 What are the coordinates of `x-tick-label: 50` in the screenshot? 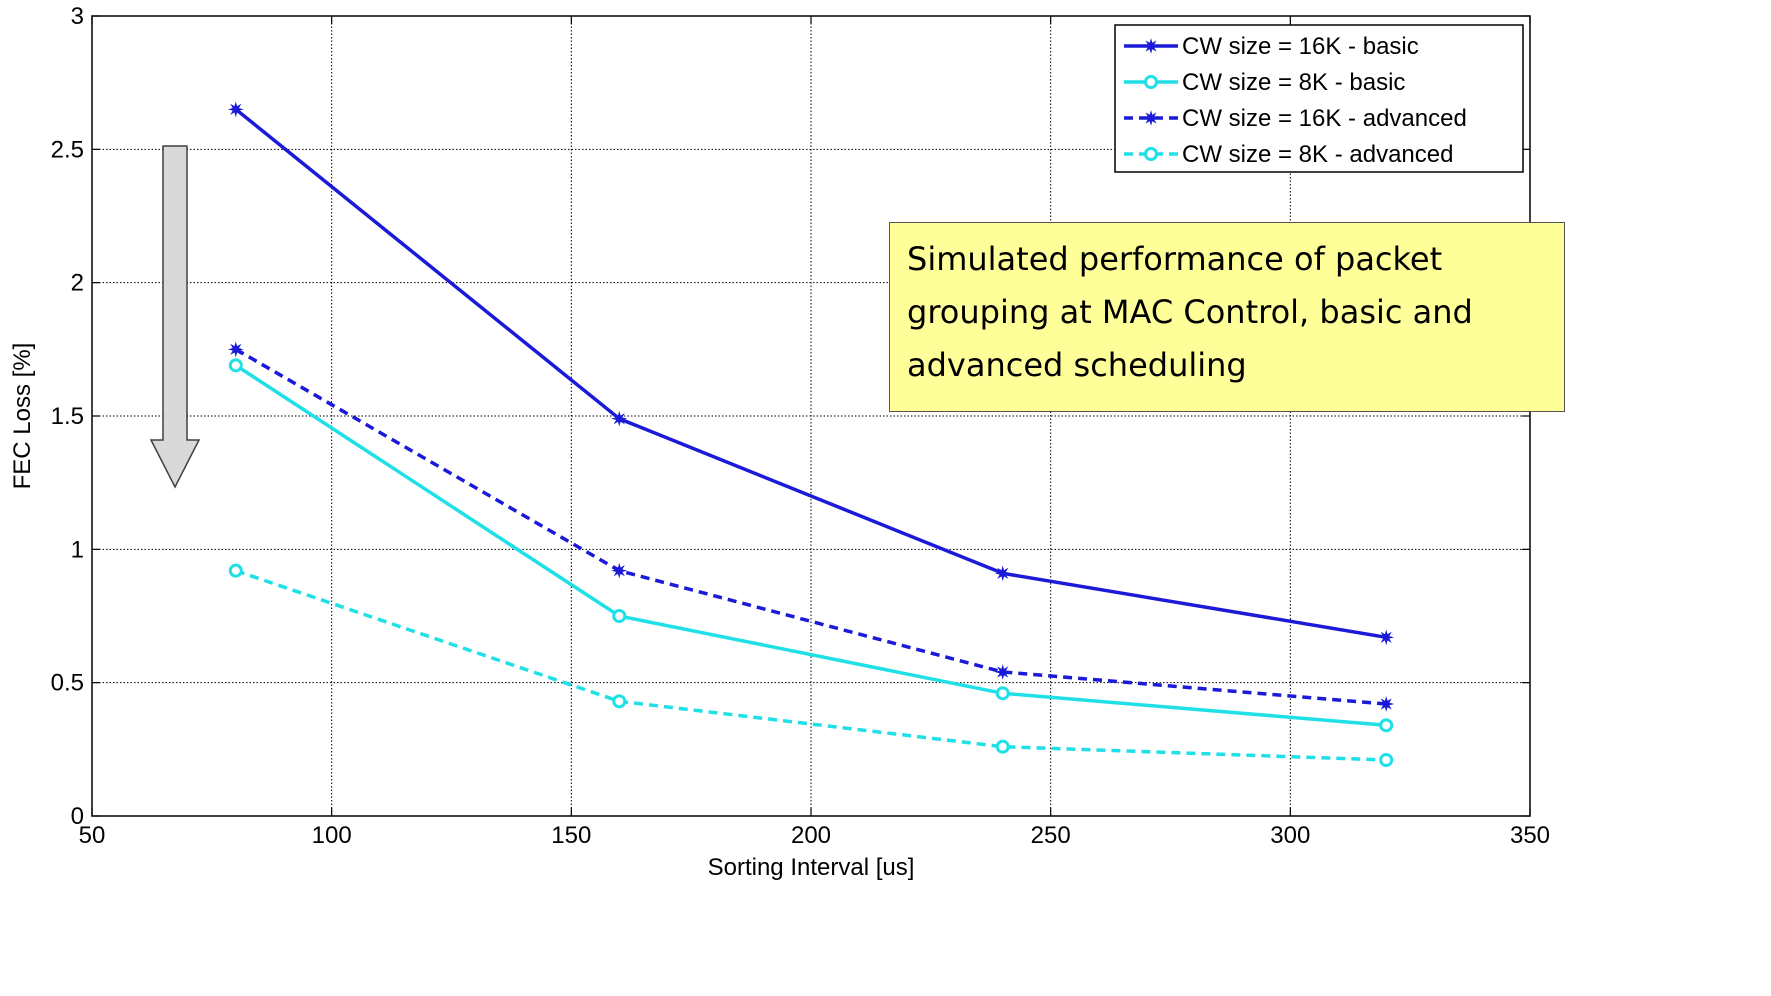 It's located at (92, 835).